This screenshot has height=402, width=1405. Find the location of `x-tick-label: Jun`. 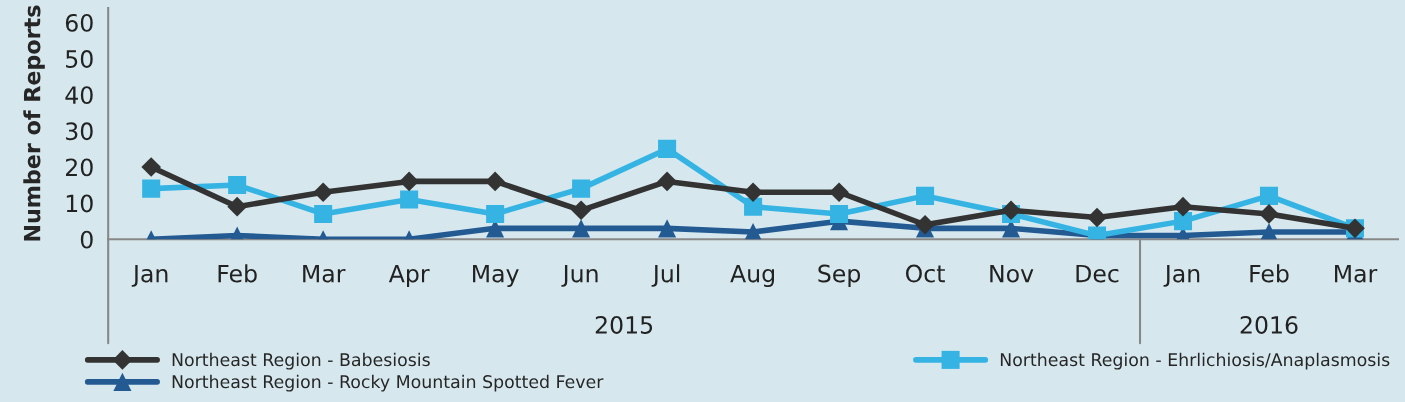

x-tick-label: Jun is located at coordinates (579, 275).